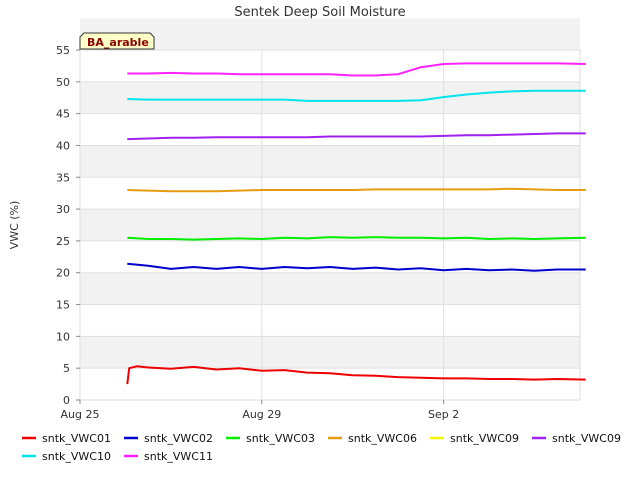 The image size is (640, 480). Describe the element at coordinates (356, 190) in the screenshot. I see `series-line-sntk_vwc06` at that location.